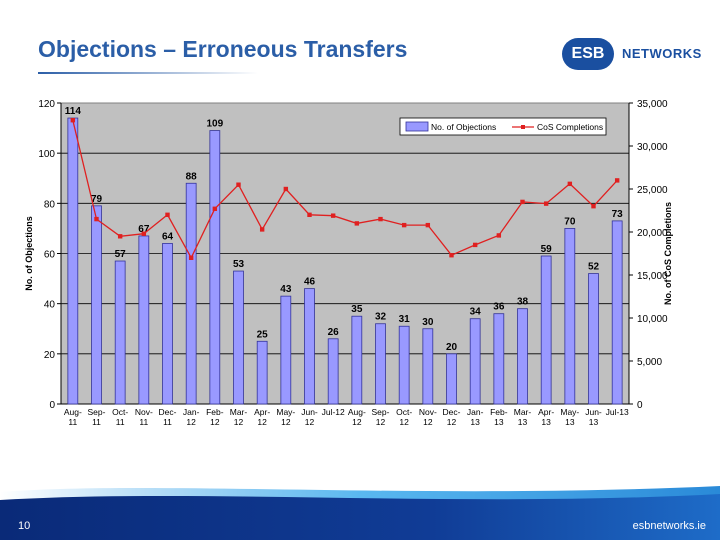 Image resolution: width=720 pixels, height=540 pixels. I want to click on y2-tick-label: 10,000, so click(652, 319).